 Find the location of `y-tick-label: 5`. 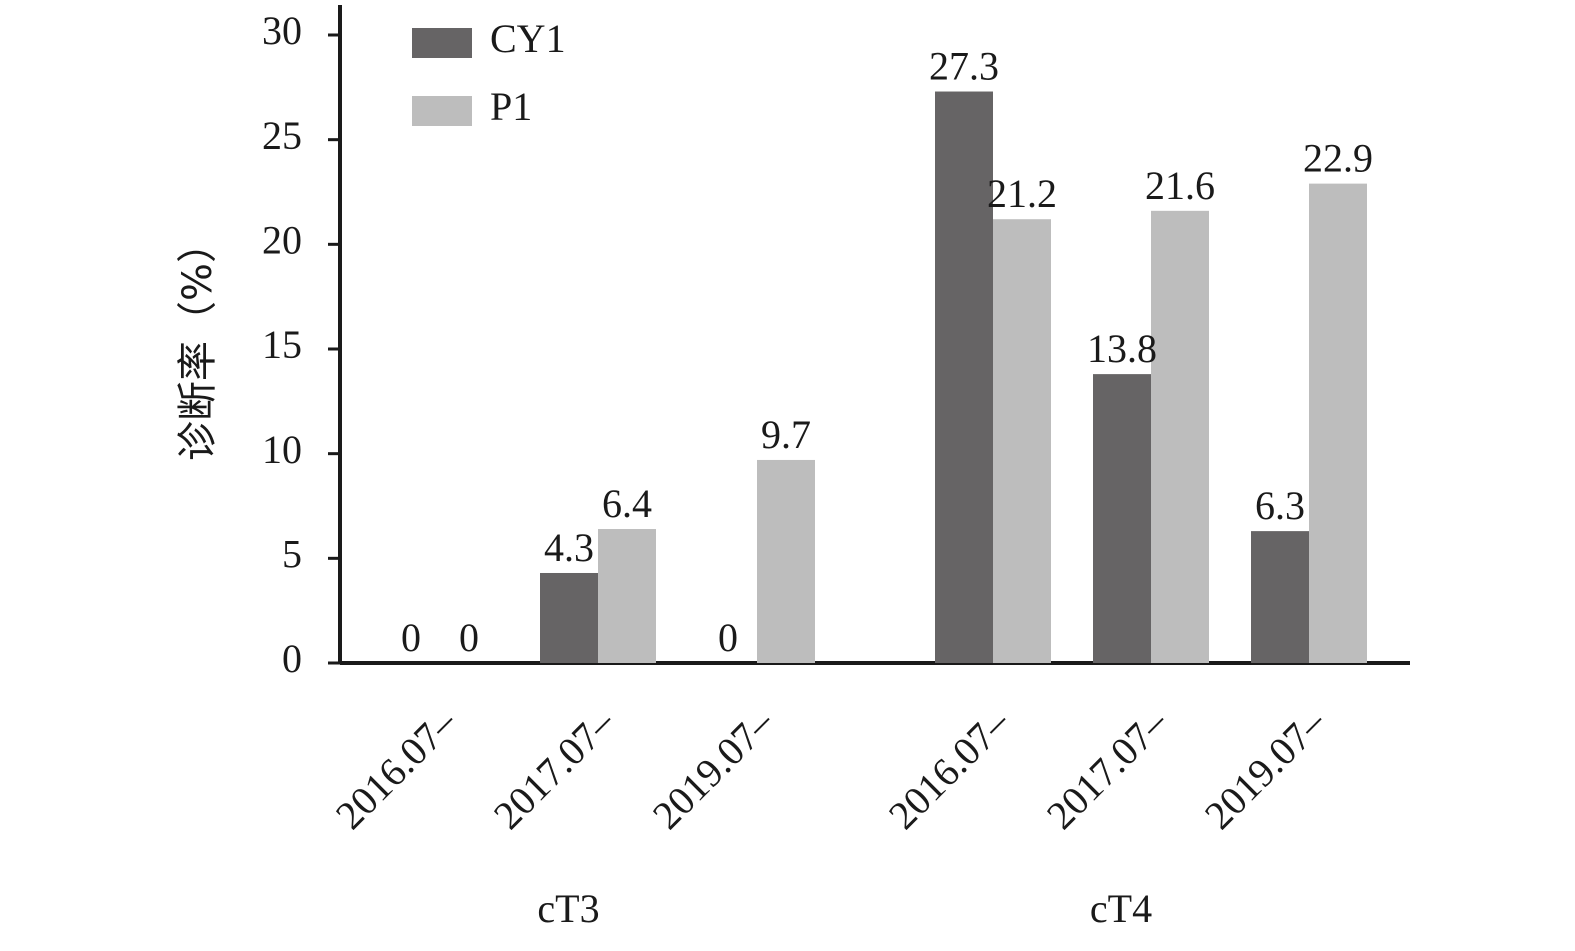

y-tick-label: 5 is located at coordinates (292, 554).